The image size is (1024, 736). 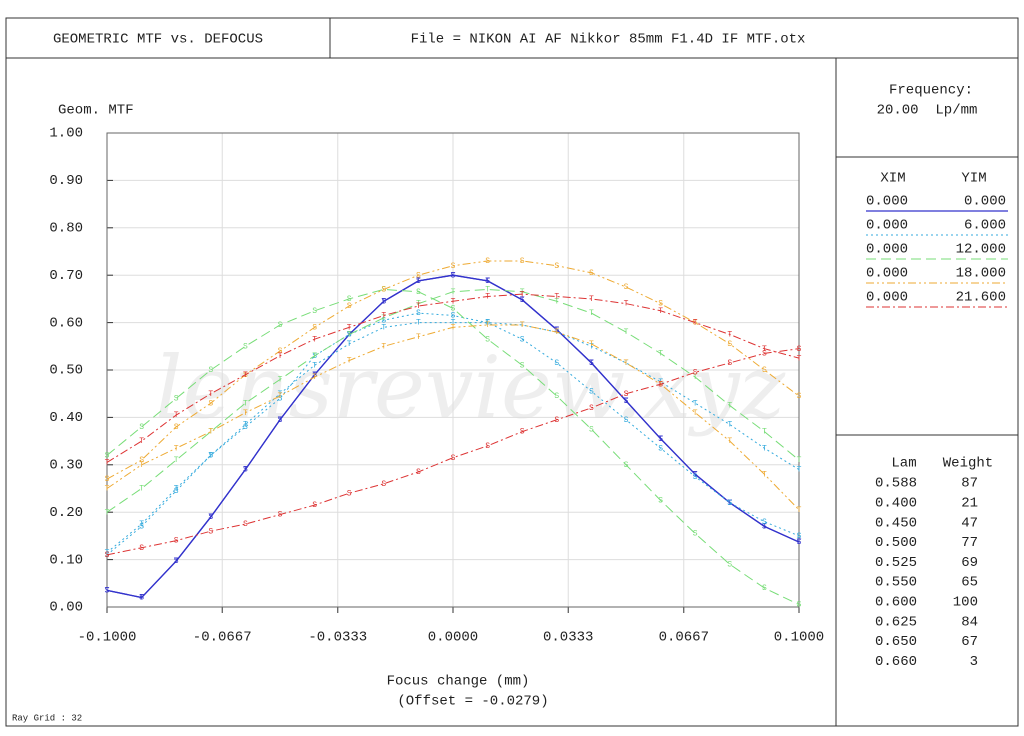 What do you see at coordinates (965, 603) in the screenshot?
I see `weight: 100` at bounding box center [965, 603].